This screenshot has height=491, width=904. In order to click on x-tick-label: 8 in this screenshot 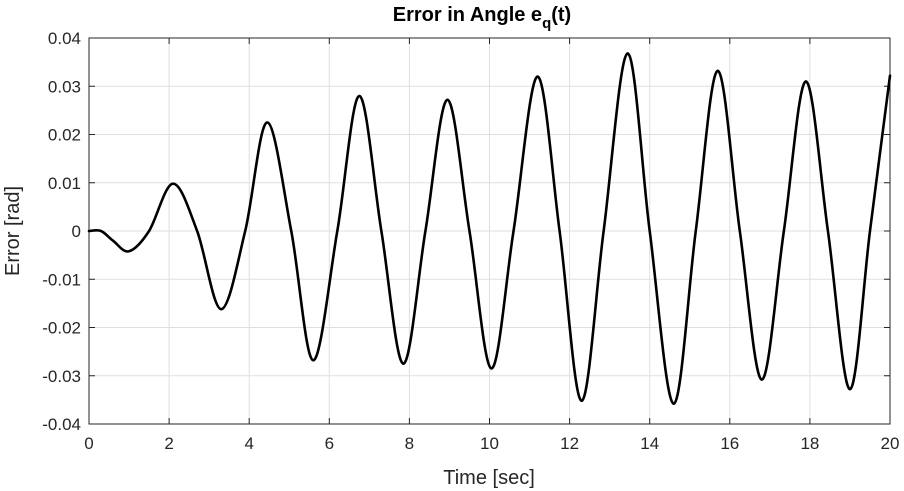, I will do `click(409, 443)`.